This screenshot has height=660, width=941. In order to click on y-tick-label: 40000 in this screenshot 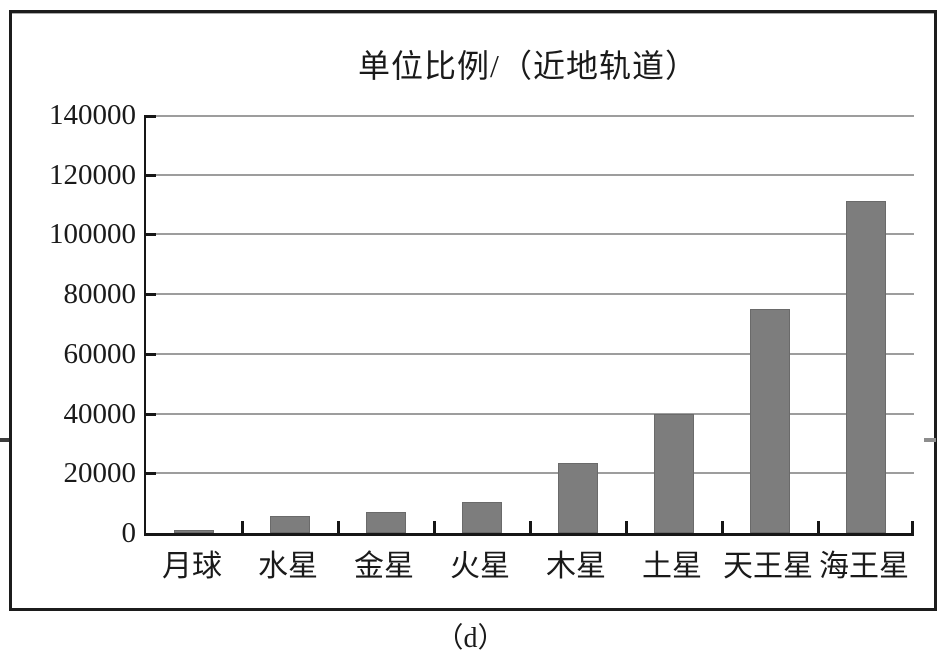, I will do `click(100, 413)`.